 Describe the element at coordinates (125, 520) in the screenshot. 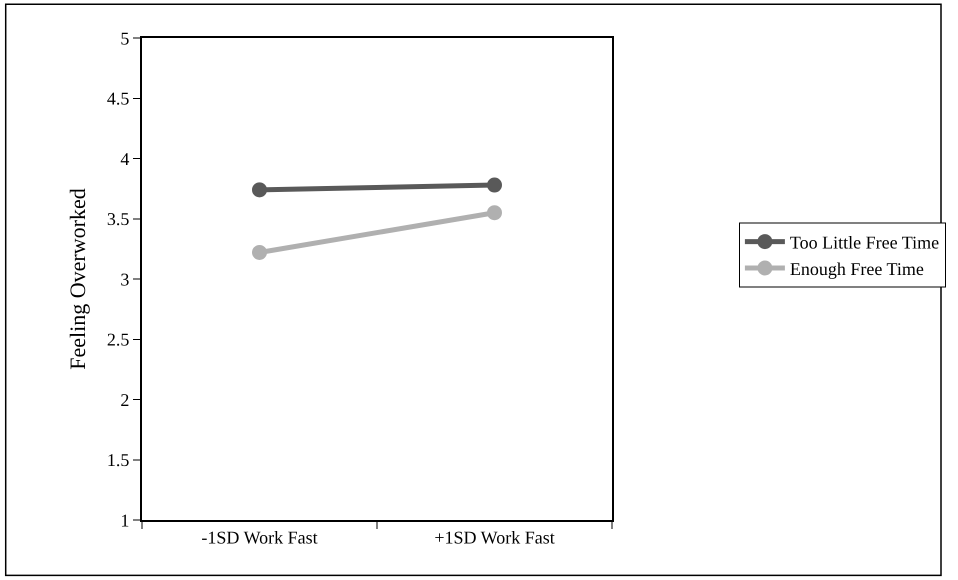

I see `y-tick-label: 1` at that location.